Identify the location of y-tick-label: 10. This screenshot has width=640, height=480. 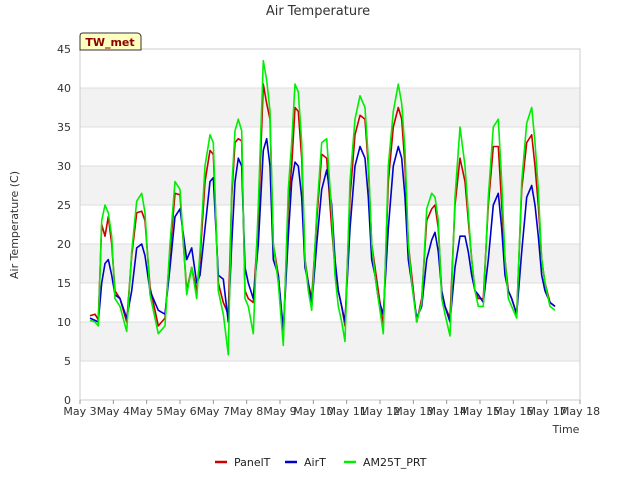
(64, 322).